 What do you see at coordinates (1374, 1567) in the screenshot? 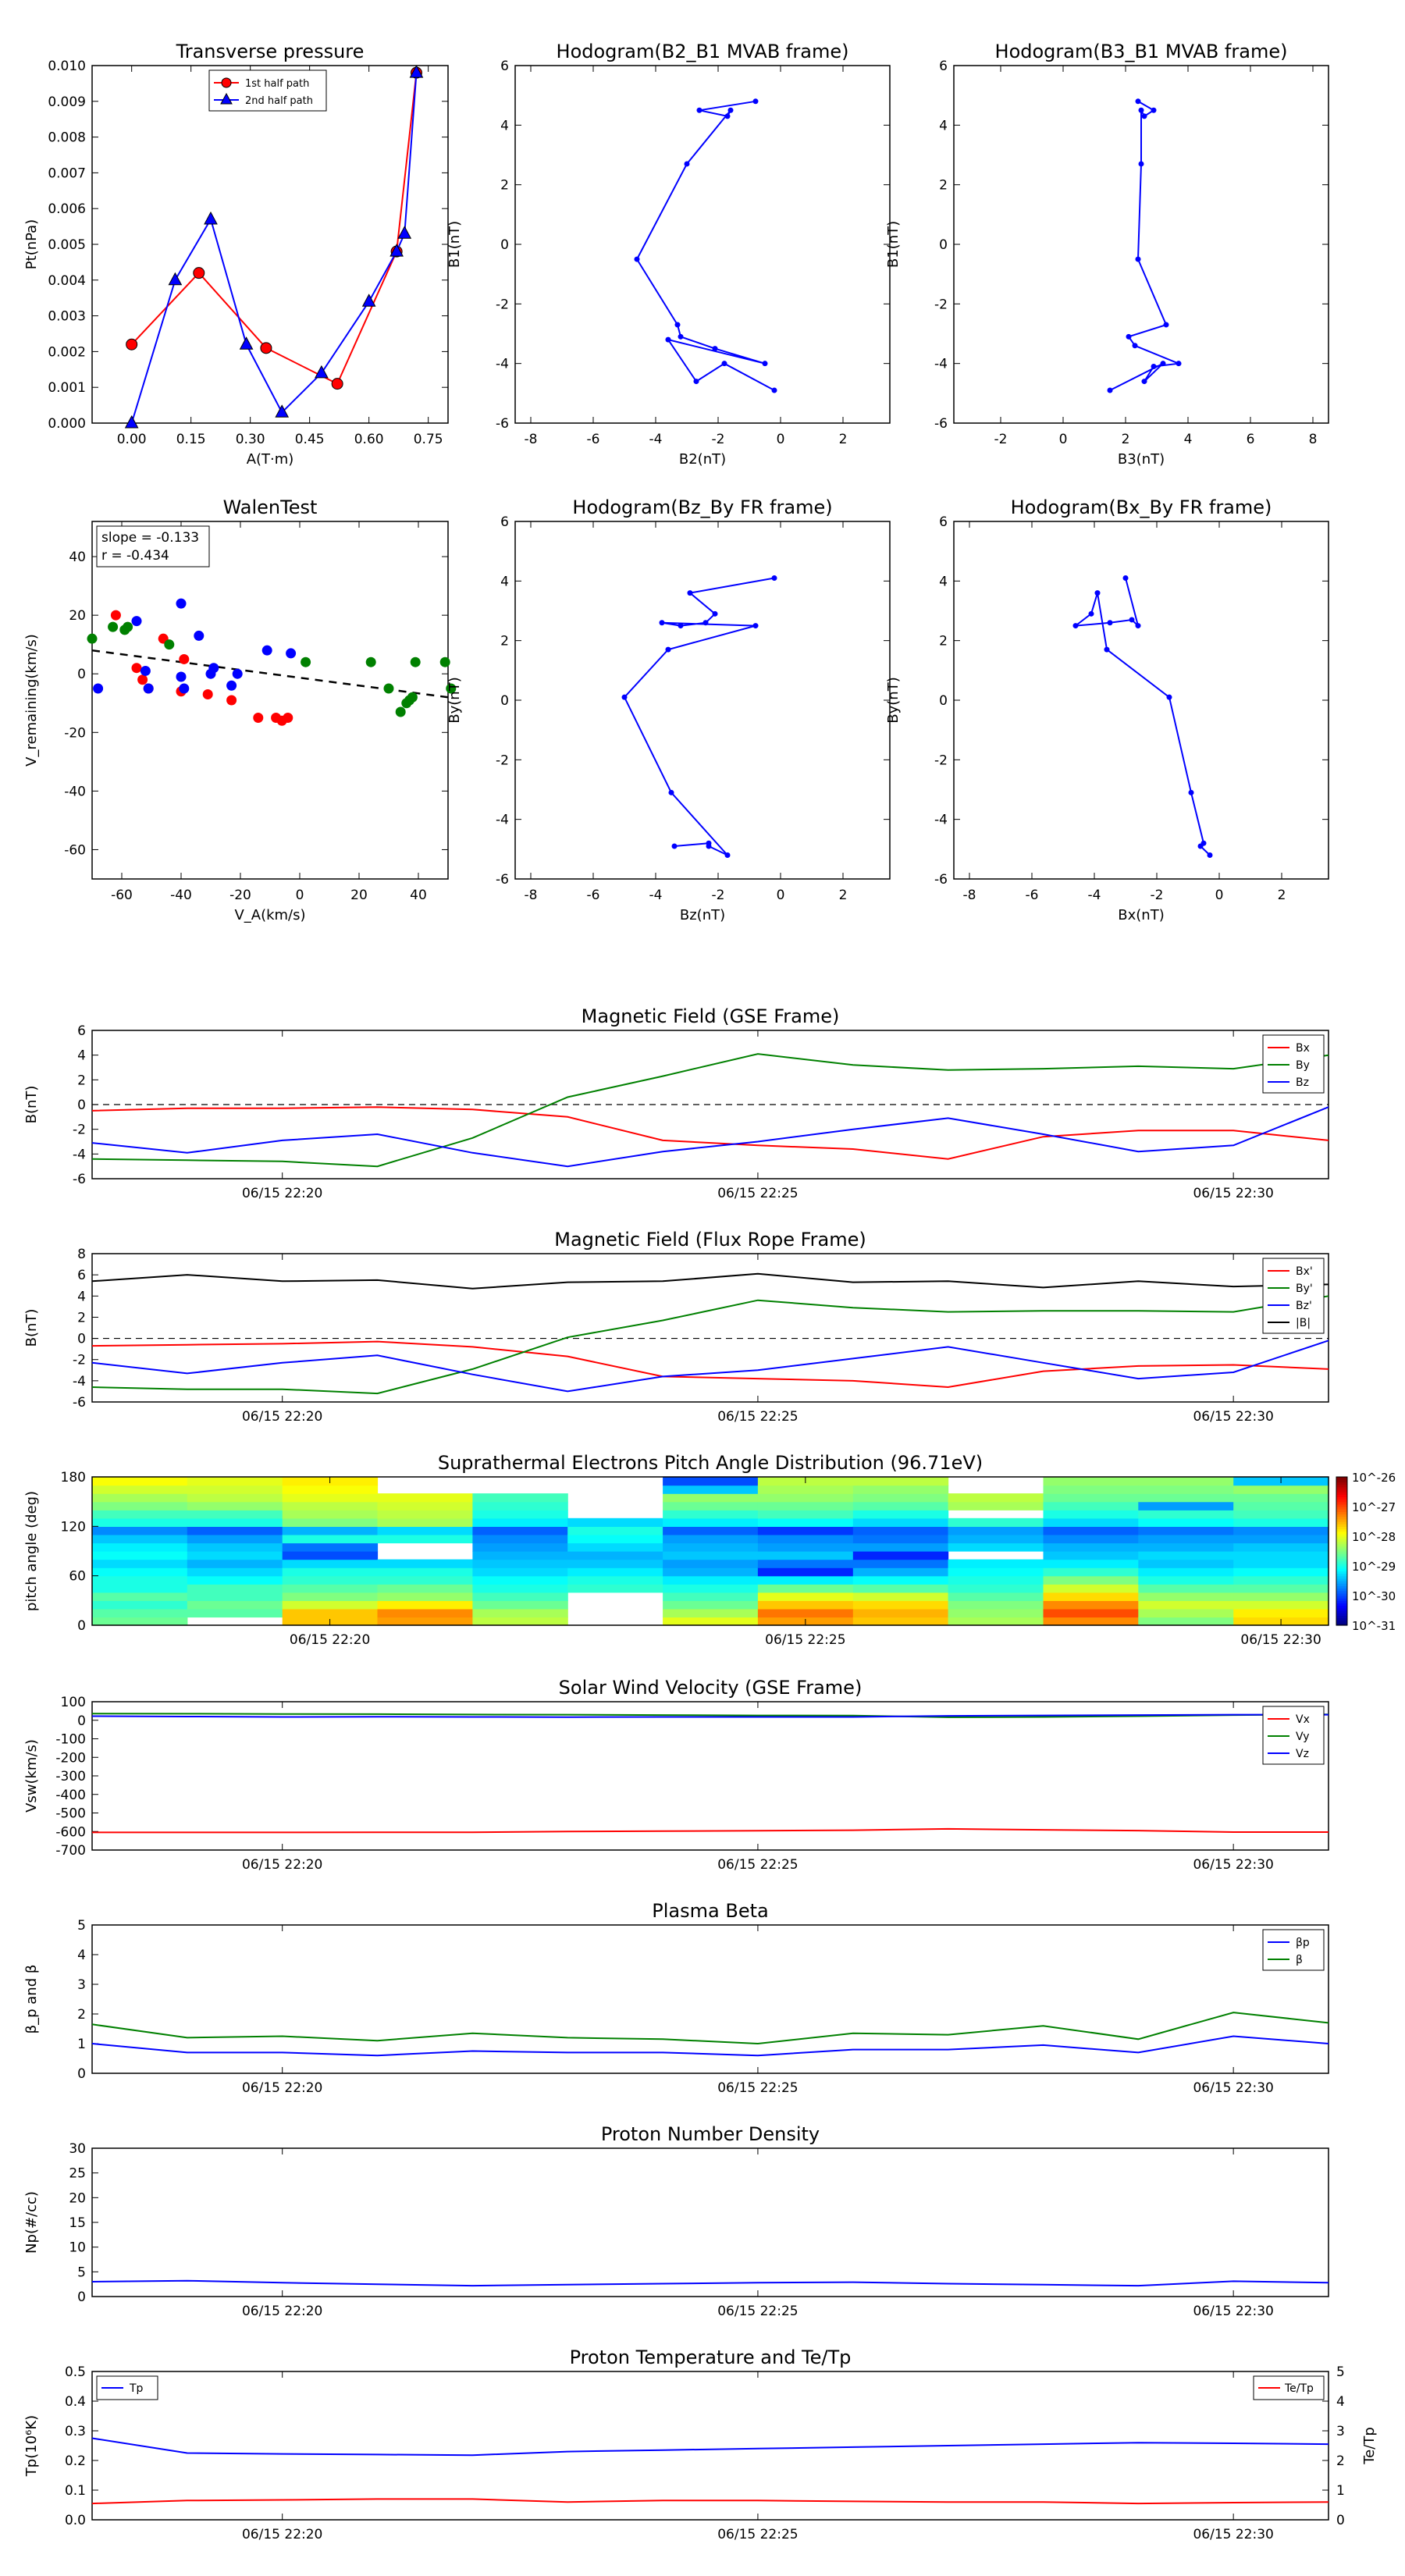
I see `pad-colorbar-label: 10^-29` at bounding box center [1374, 1567].